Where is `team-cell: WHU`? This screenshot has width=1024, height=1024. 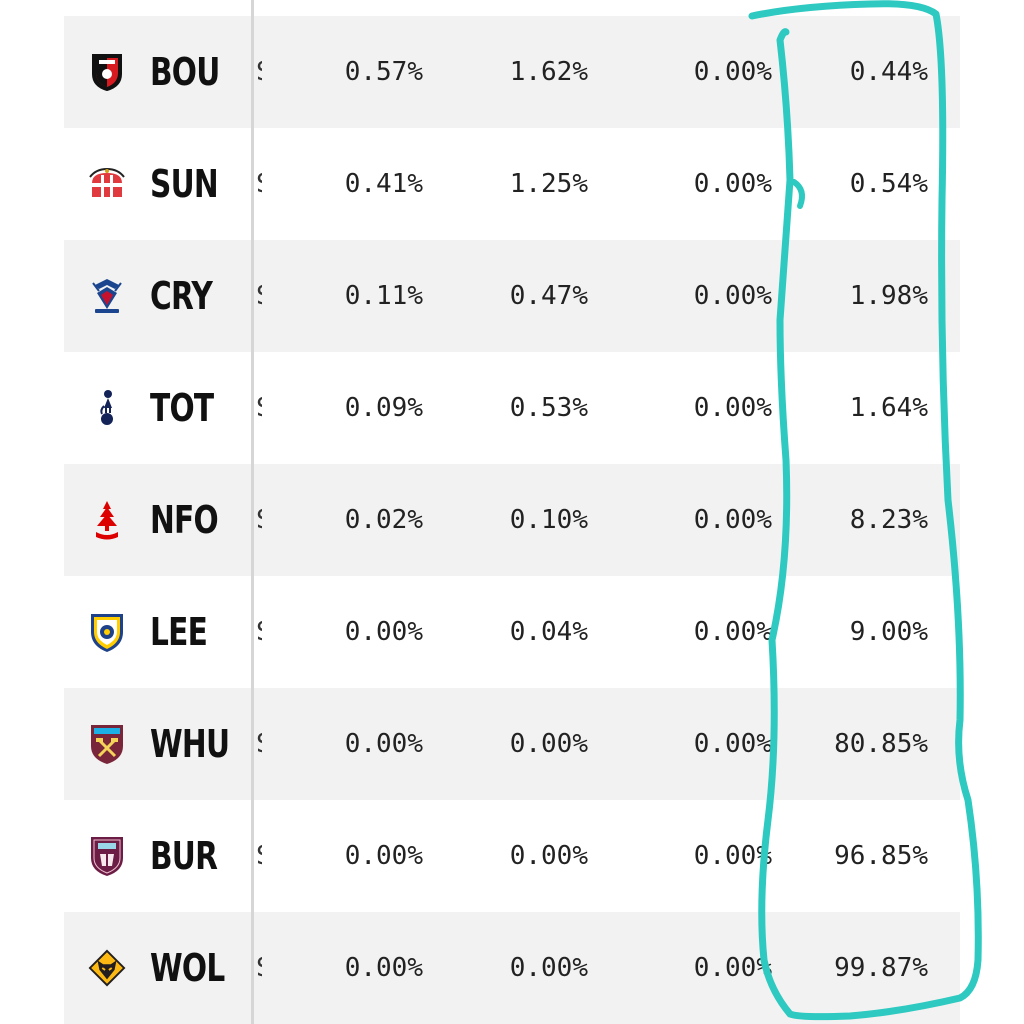 team-cell: WHU is located at coordinates (158, 744).